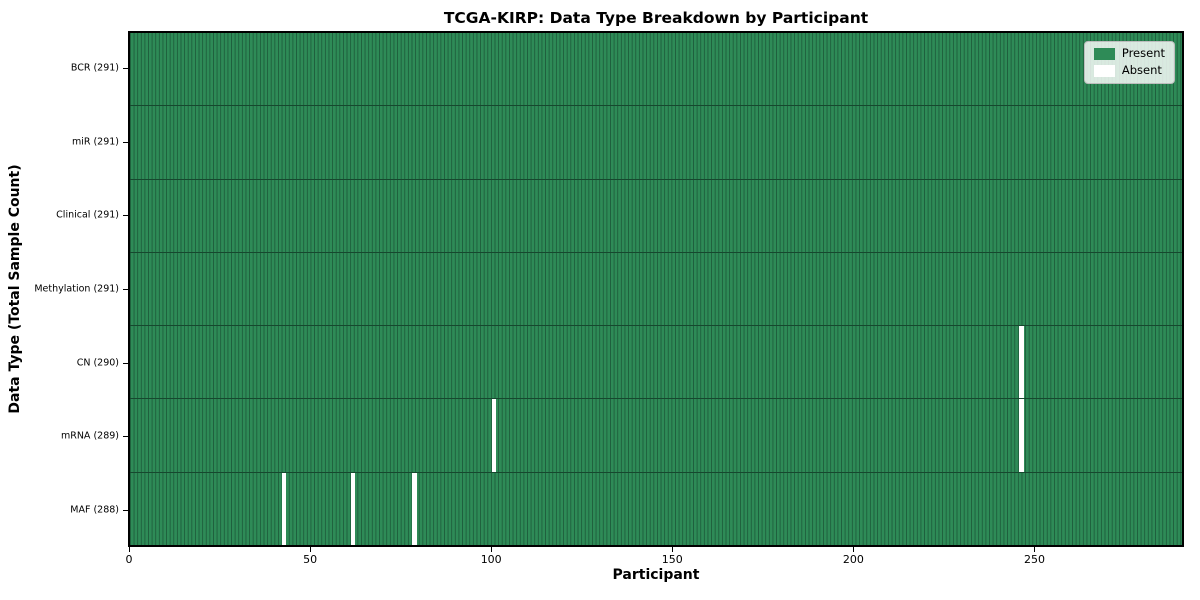 The image size is (1200, 600). What do you see at coordinates (1104, 54) in the screenshot?
I see `legend-swatch-present` at bounding box center [1104, 54].